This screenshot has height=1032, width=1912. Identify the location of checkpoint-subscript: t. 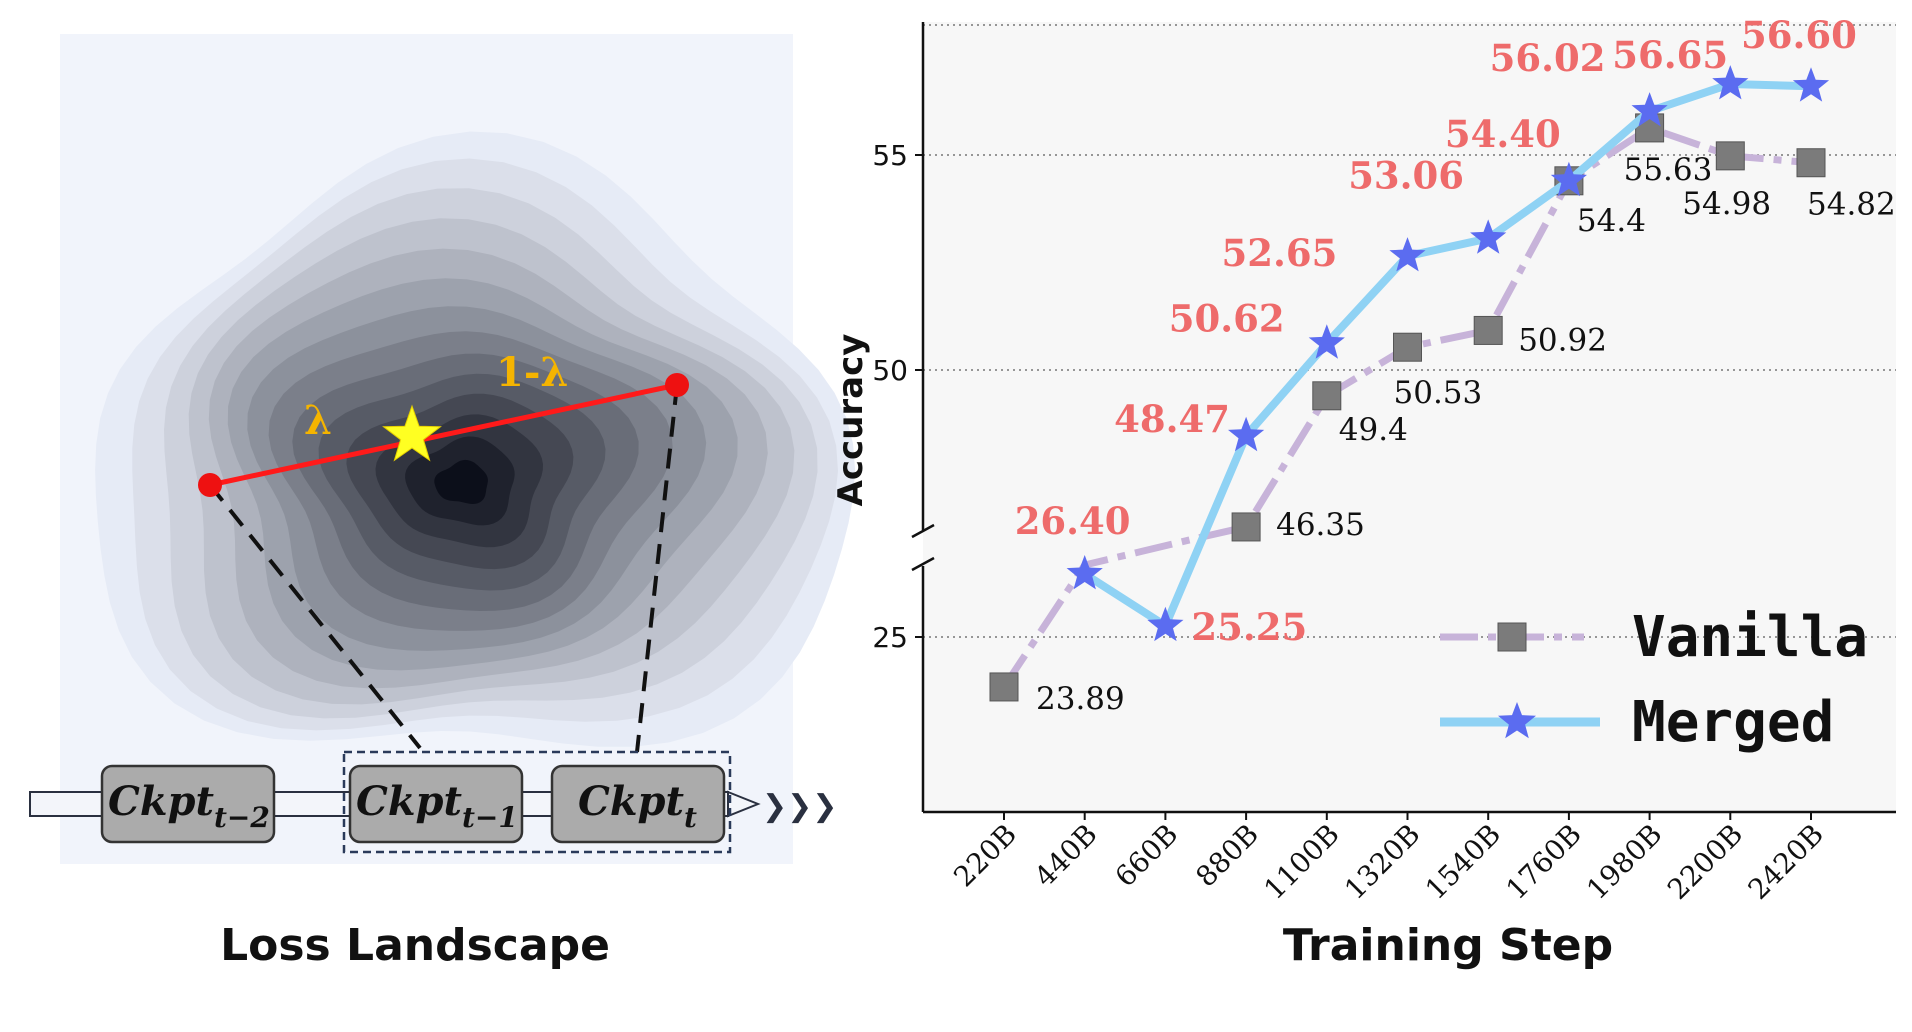
(690, 817).